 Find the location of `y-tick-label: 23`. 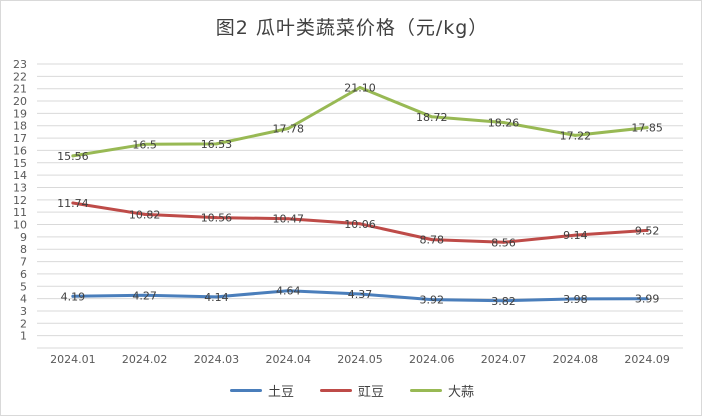

y-tick-label: 23 is located at coordinates (20, 64).